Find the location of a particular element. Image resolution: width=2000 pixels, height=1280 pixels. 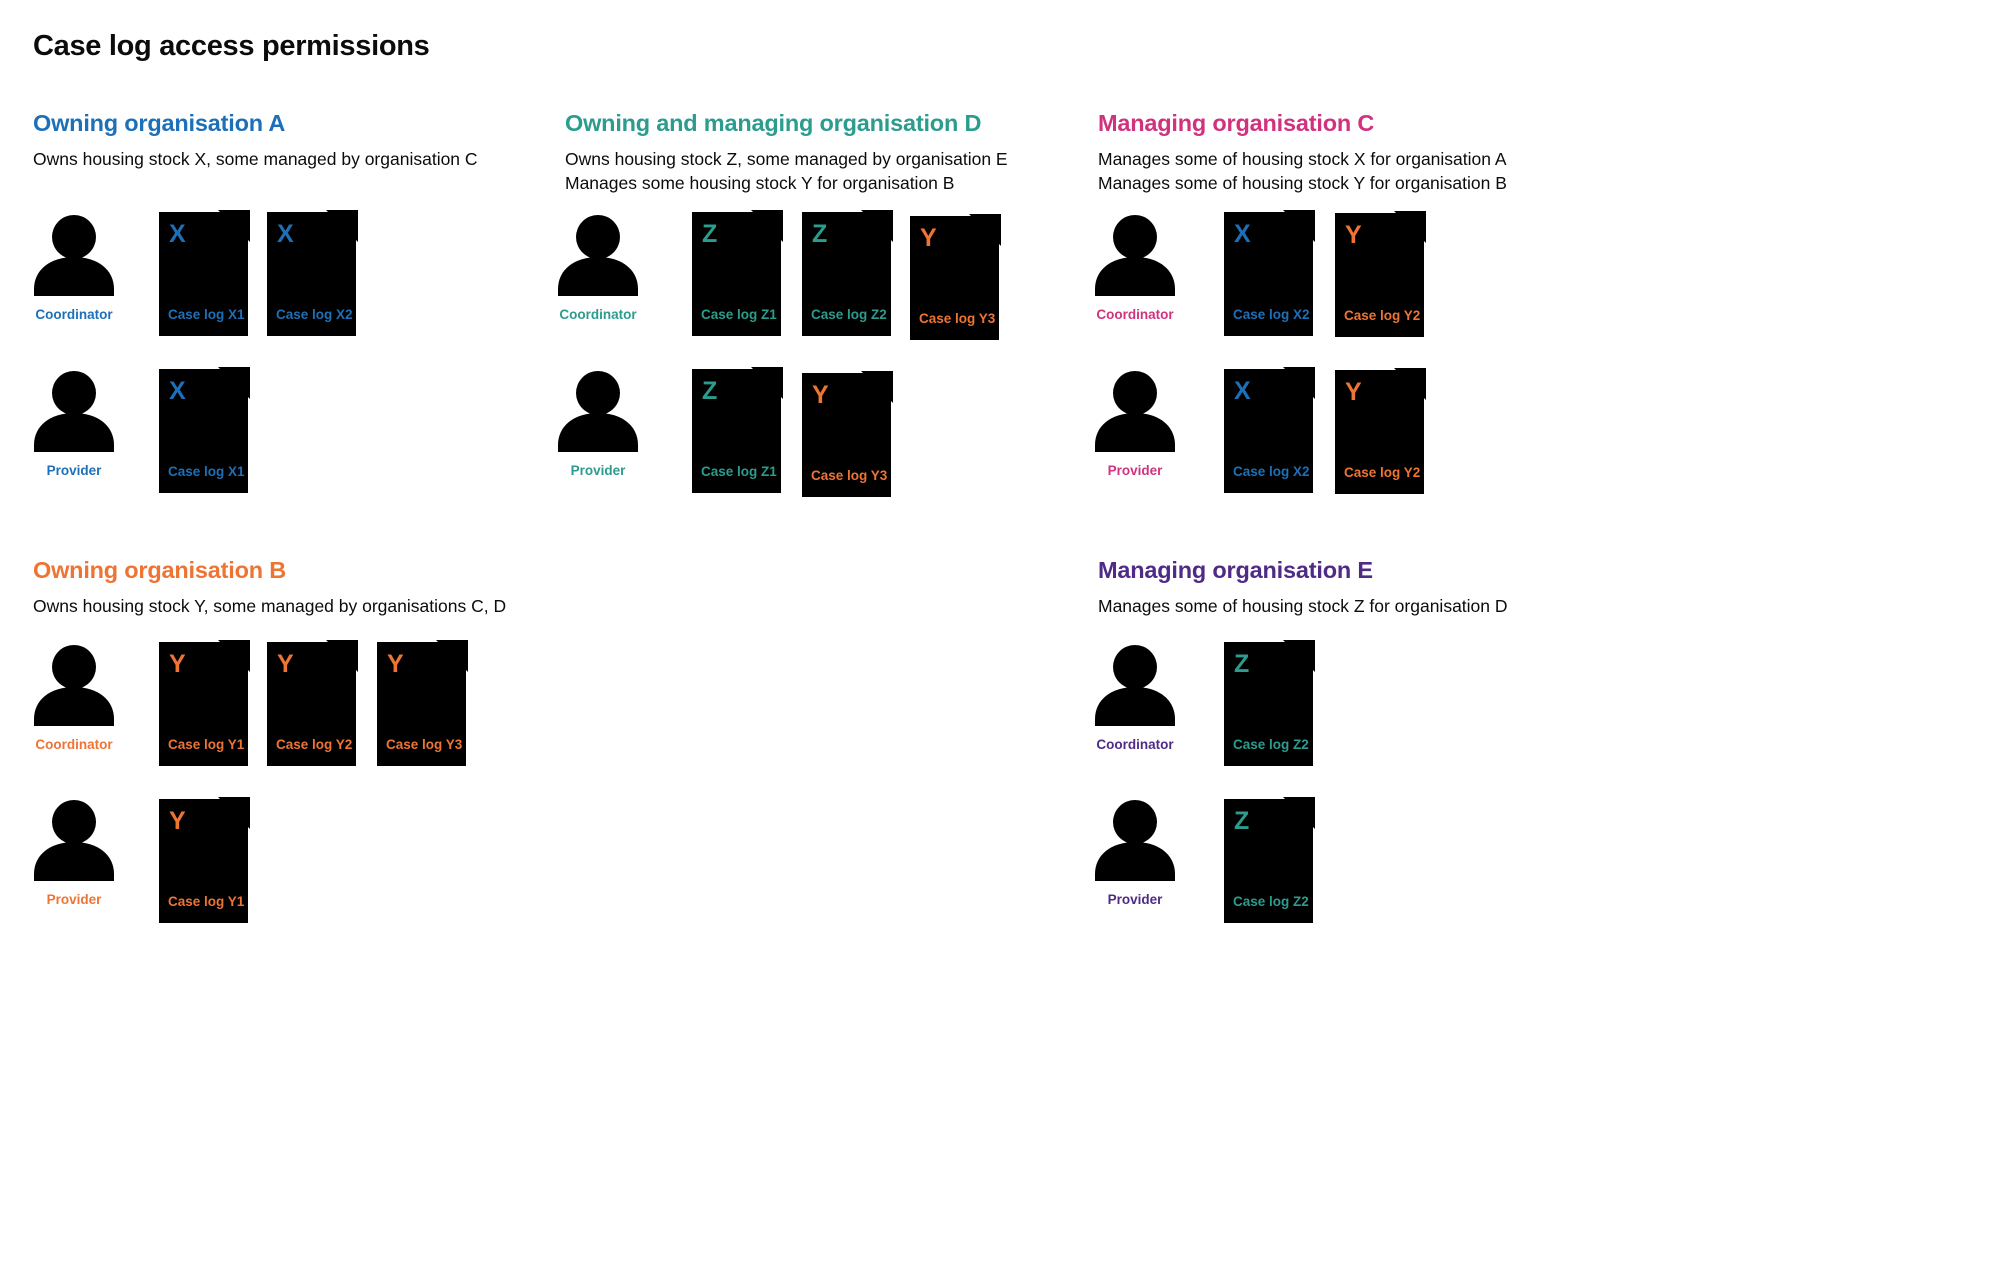

section-heading-org-a: Owning organisation A is located at coordinates (159, 123).